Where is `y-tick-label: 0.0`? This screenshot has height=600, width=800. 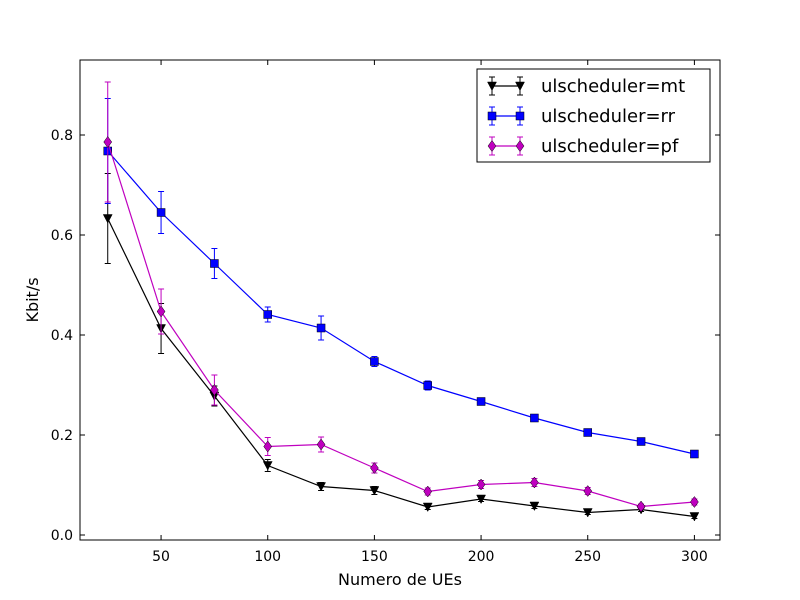 y-tick-label: 0.0 is located at coordinates (62, 536).